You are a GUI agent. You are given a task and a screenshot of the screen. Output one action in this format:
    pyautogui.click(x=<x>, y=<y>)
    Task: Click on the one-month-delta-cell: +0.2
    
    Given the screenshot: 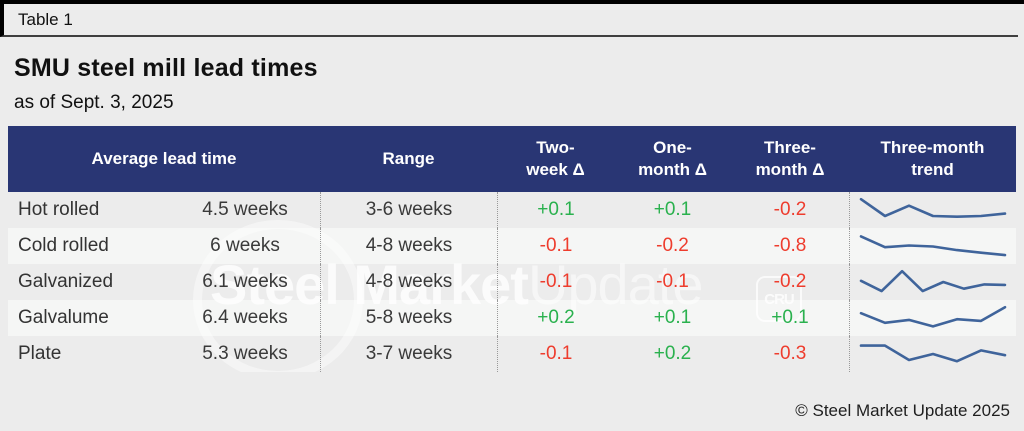 What is the action you would take?
    pyautogui.click(x=672, y=353)
    